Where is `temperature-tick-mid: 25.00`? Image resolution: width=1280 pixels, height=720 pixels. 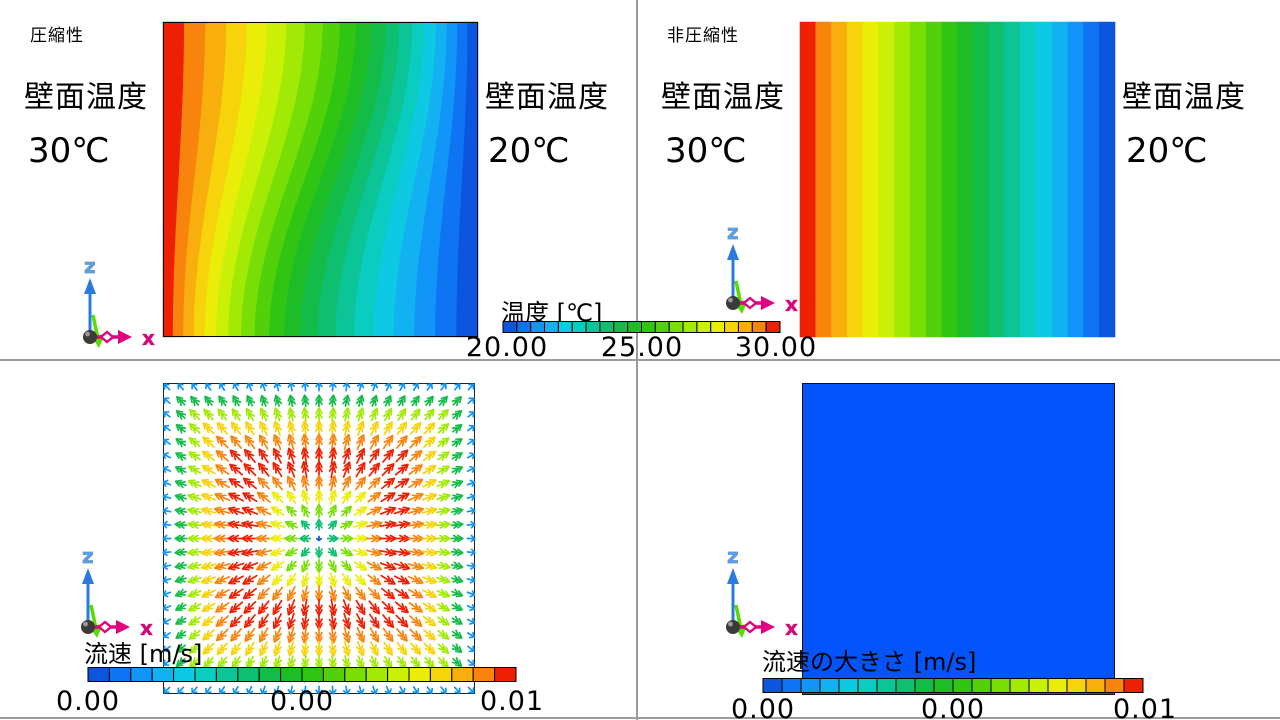 temperature-tick-mid: 25.00 is located at coordinates (642, 347).